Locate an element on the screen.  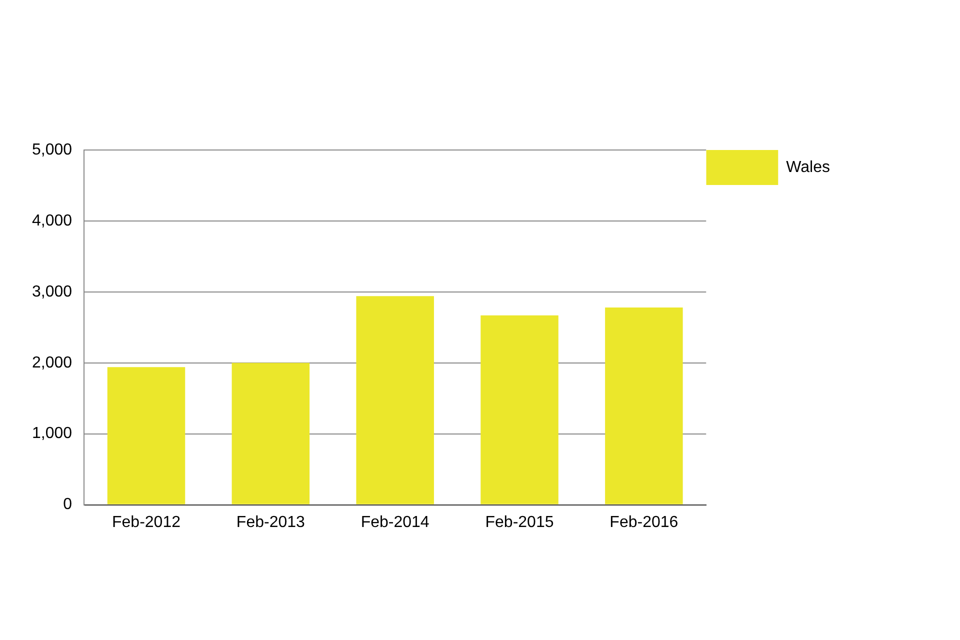
y-tick-label: 5,000 is located at coordinates (52, 149).